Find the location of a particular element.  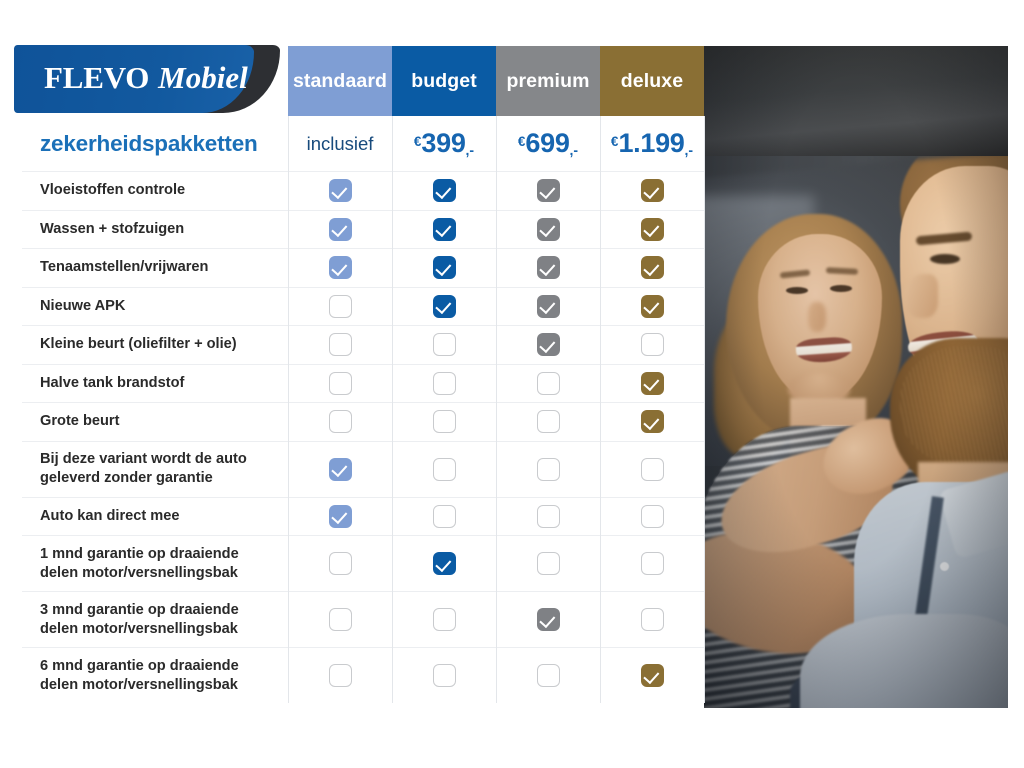

column-header-deluxe: deluxe is located at coordinates (652, 81).